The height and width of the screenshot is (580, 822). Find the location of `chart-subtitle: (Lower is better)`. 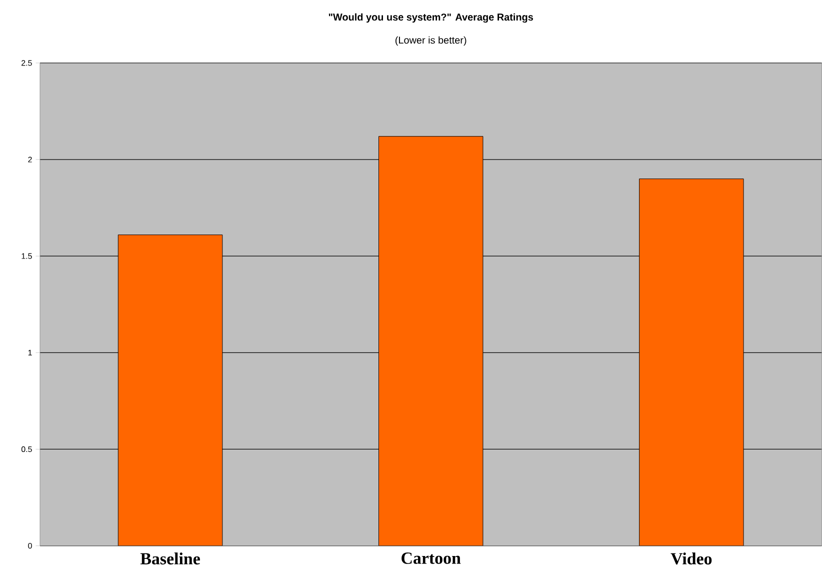

chart-subtitle: (Lower is better) is located at coordinates (430, 41).